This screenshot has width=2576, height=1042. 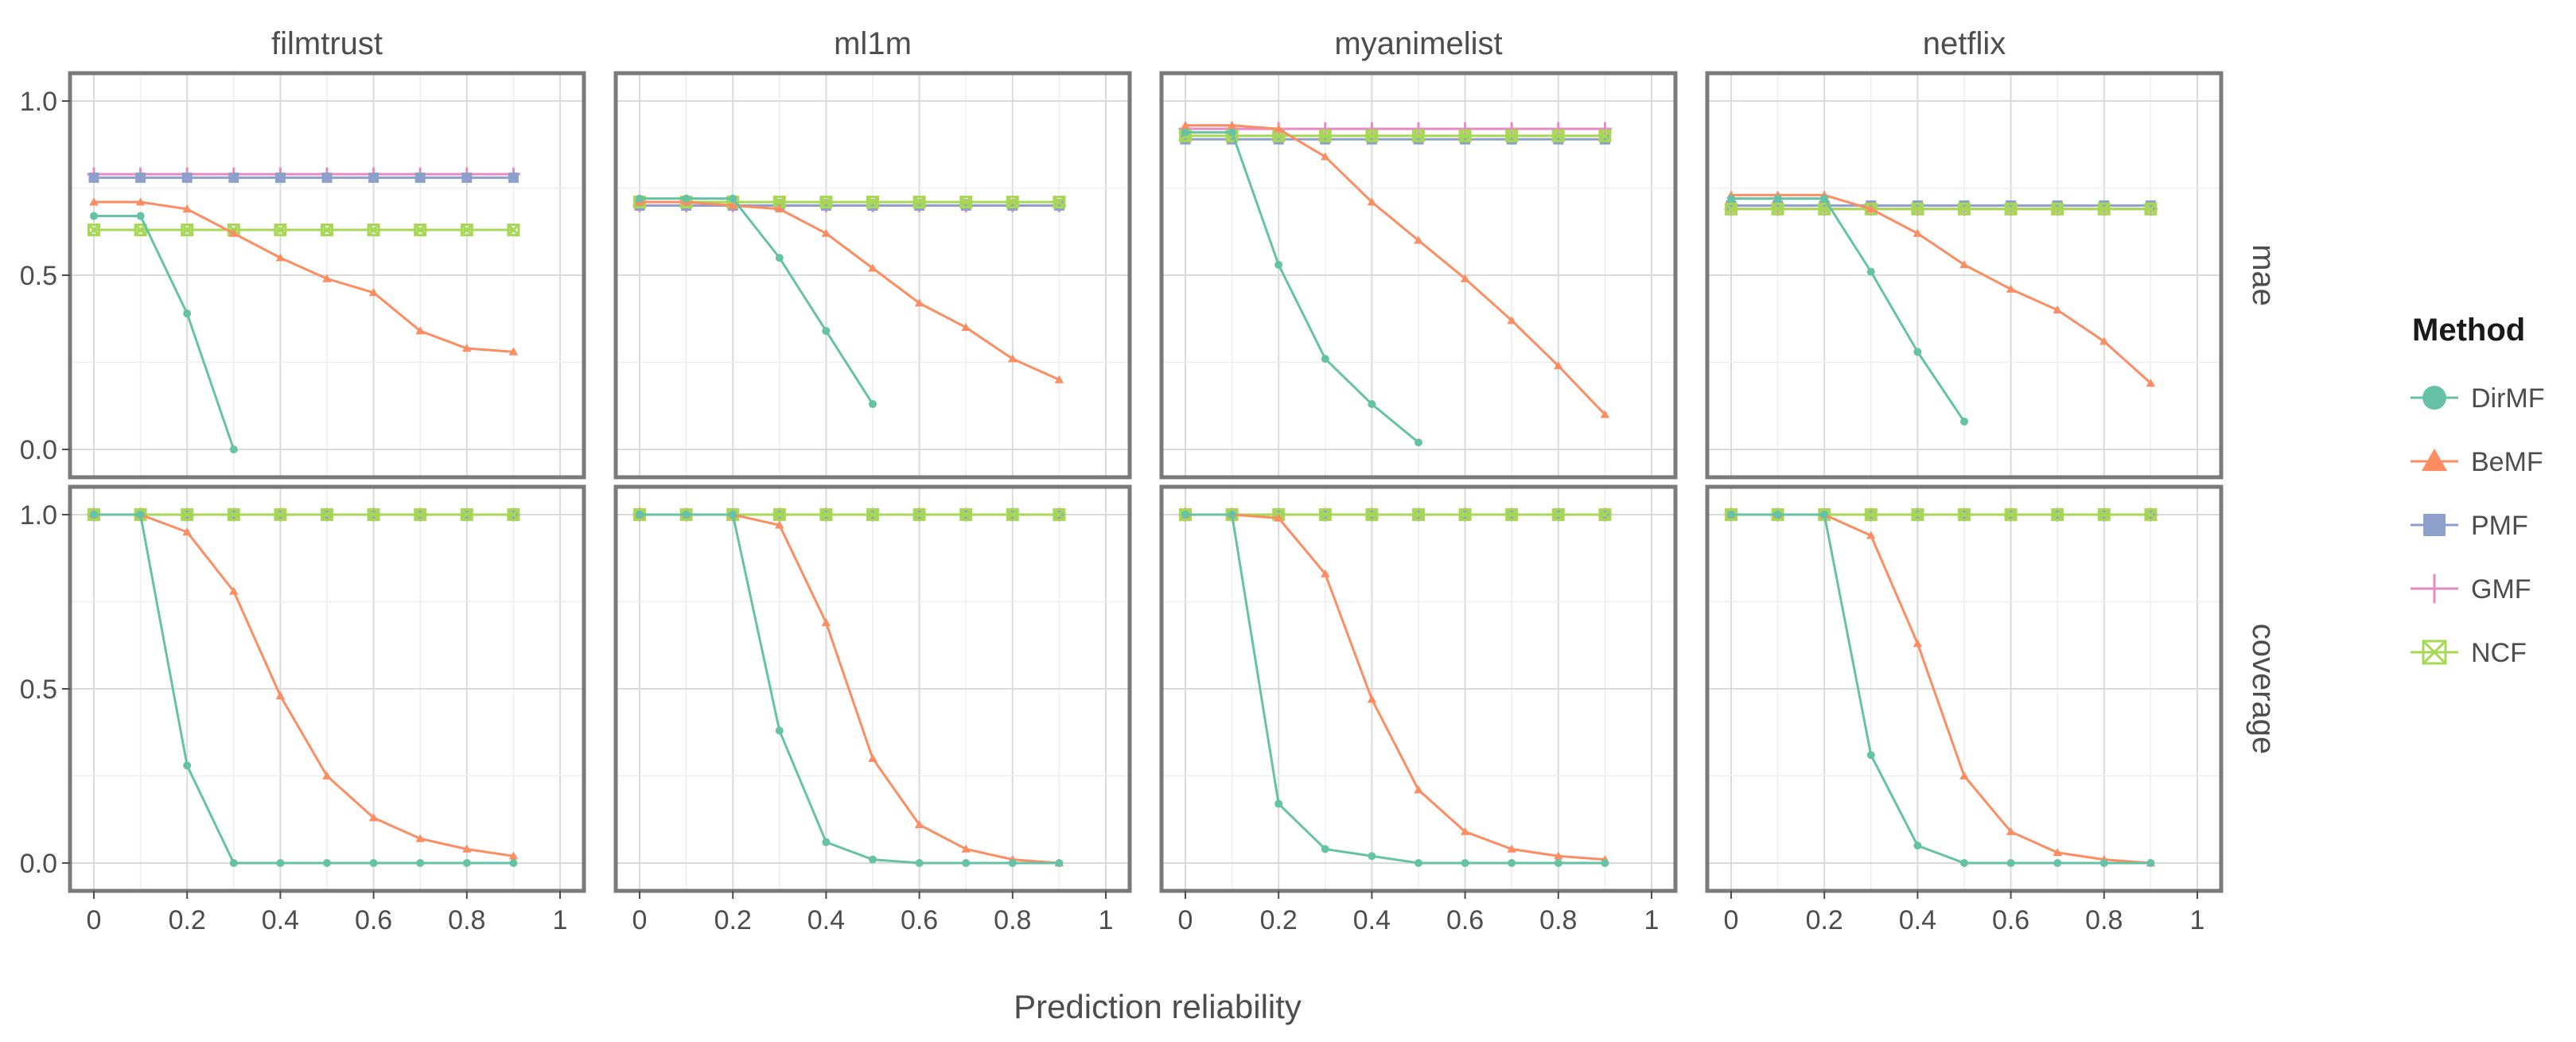 I want to click on legend-marker-dirmf, so click(x=2434, y=398).